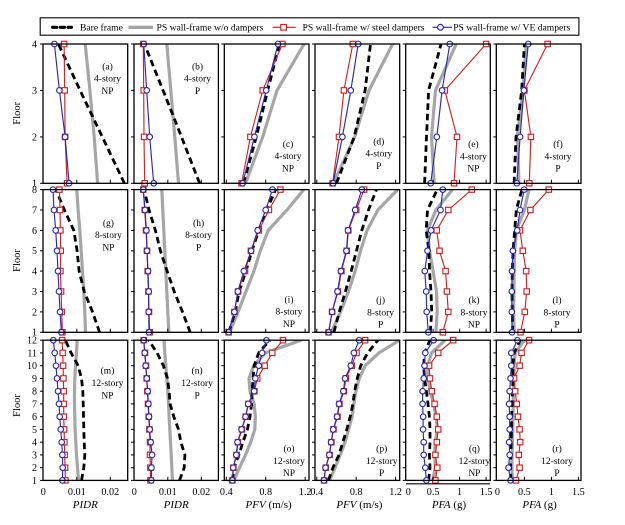  Describe the element at coordinates (34, 379) in the screenshot. I see `svg-text: 9` at that location.